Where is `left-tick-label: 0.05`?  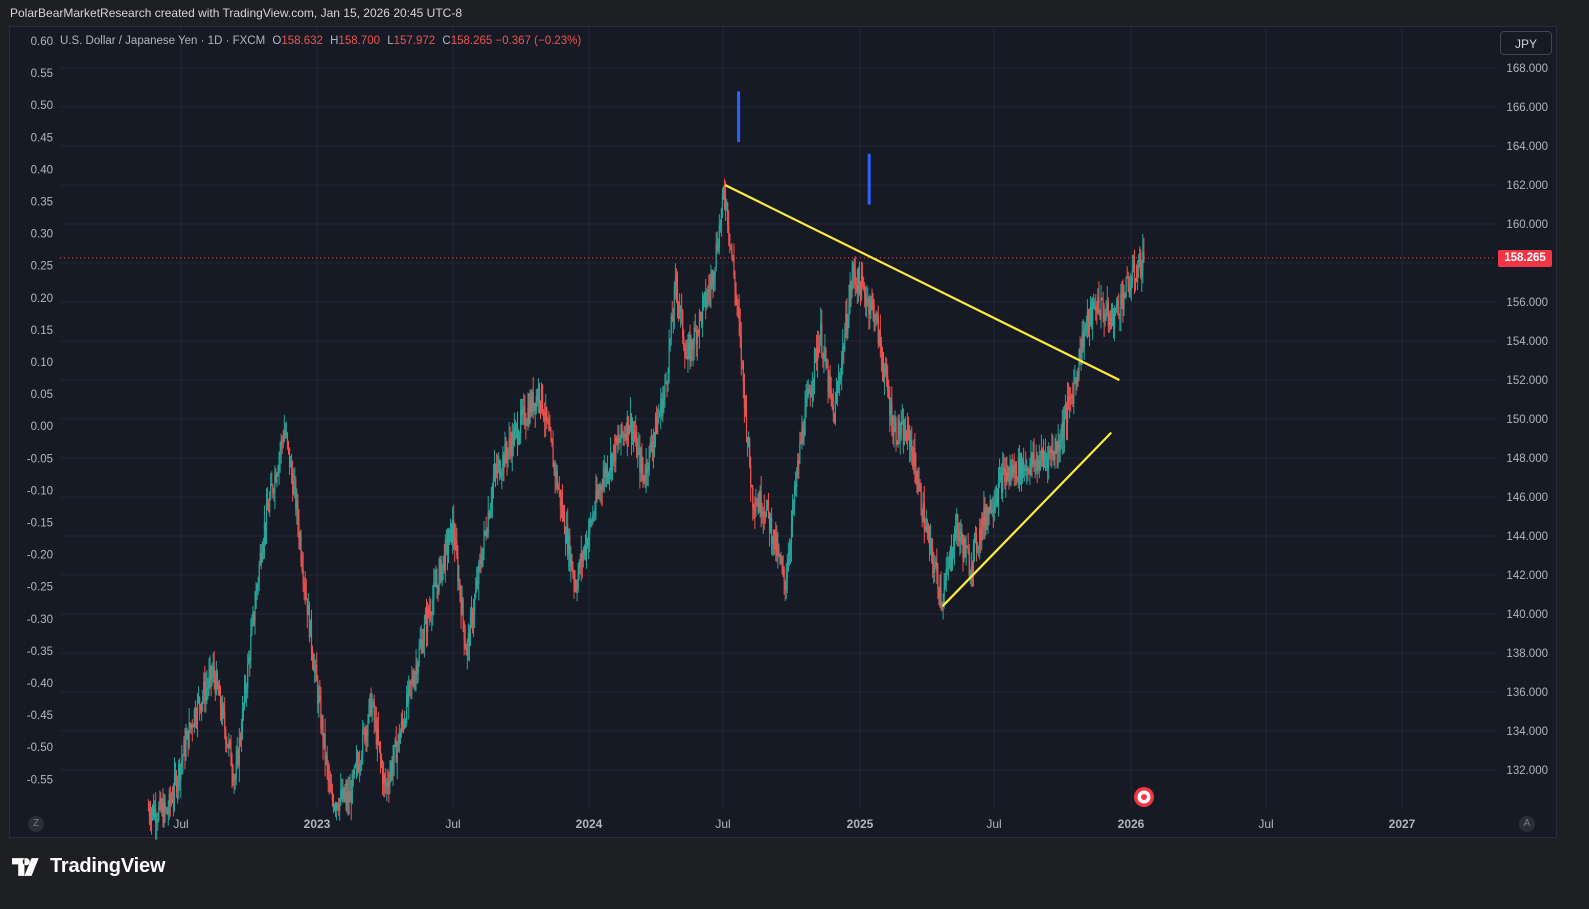
left-tick-label: 0.05 is located at coordinates (42, 395).